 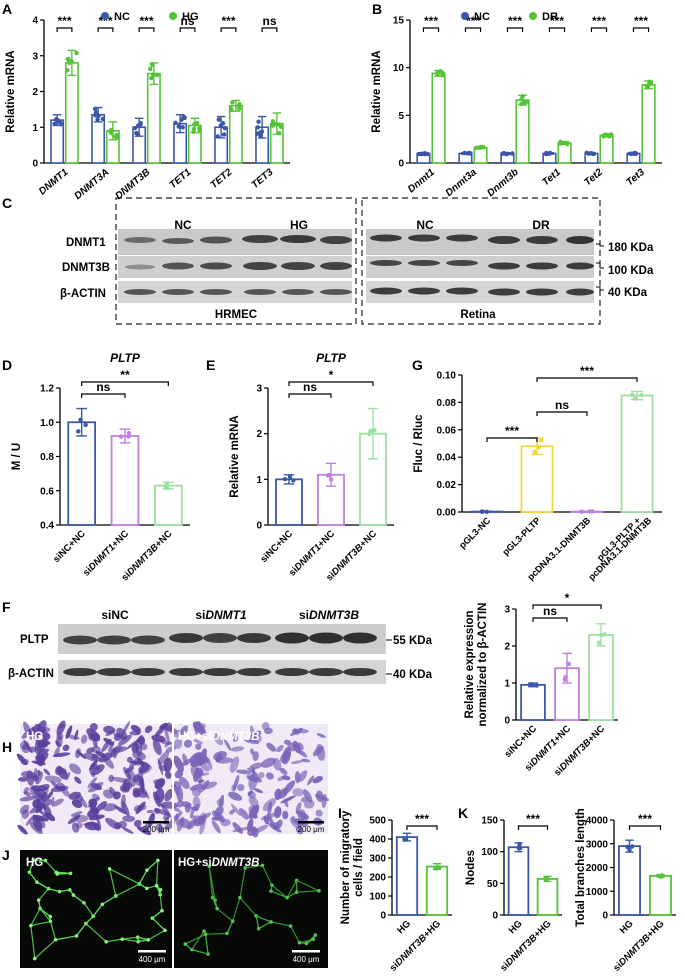 I want to click on chart-K2-ytick-label: 4000, so click(x=597, y=821).